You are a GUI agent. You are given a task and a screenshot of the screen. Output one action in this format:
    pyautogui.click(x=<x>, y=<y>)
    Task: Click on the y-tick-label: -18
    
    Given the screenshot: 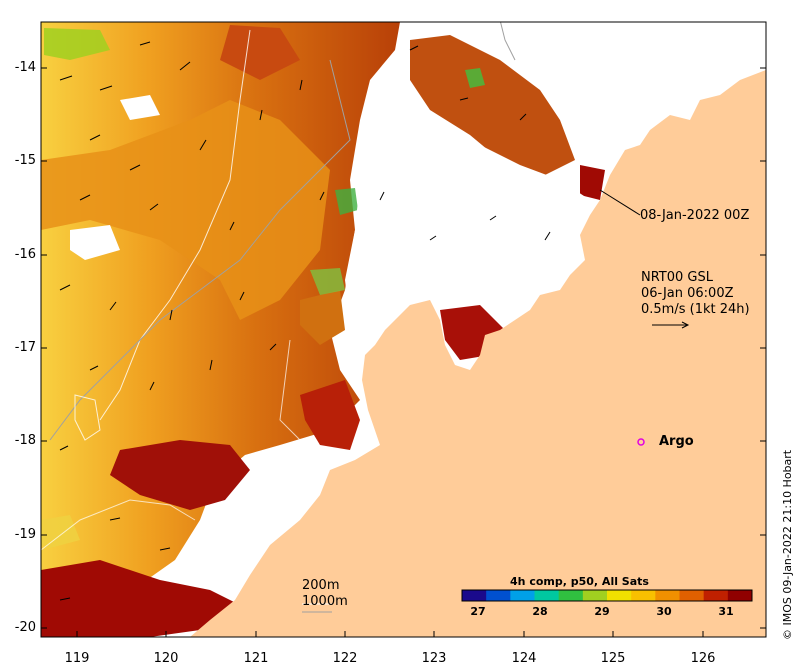 What is the action you would take?
    pyautogui.click(x=25, y=440)
    